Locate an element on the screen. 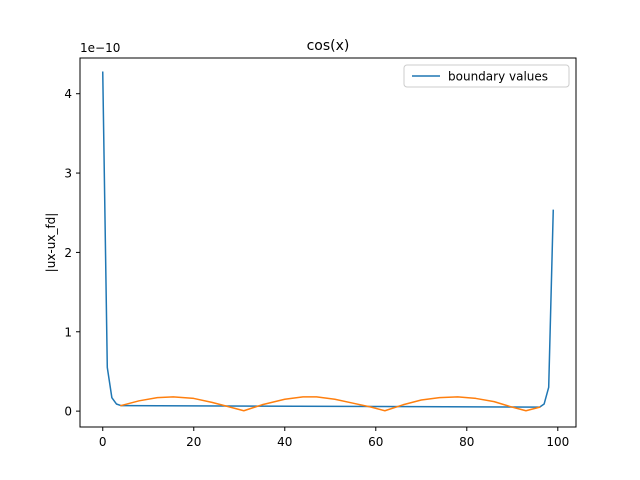 The height and width of the screenshot is (480, 640). x-tick-label: 60 is located at coordinates (375, 442).